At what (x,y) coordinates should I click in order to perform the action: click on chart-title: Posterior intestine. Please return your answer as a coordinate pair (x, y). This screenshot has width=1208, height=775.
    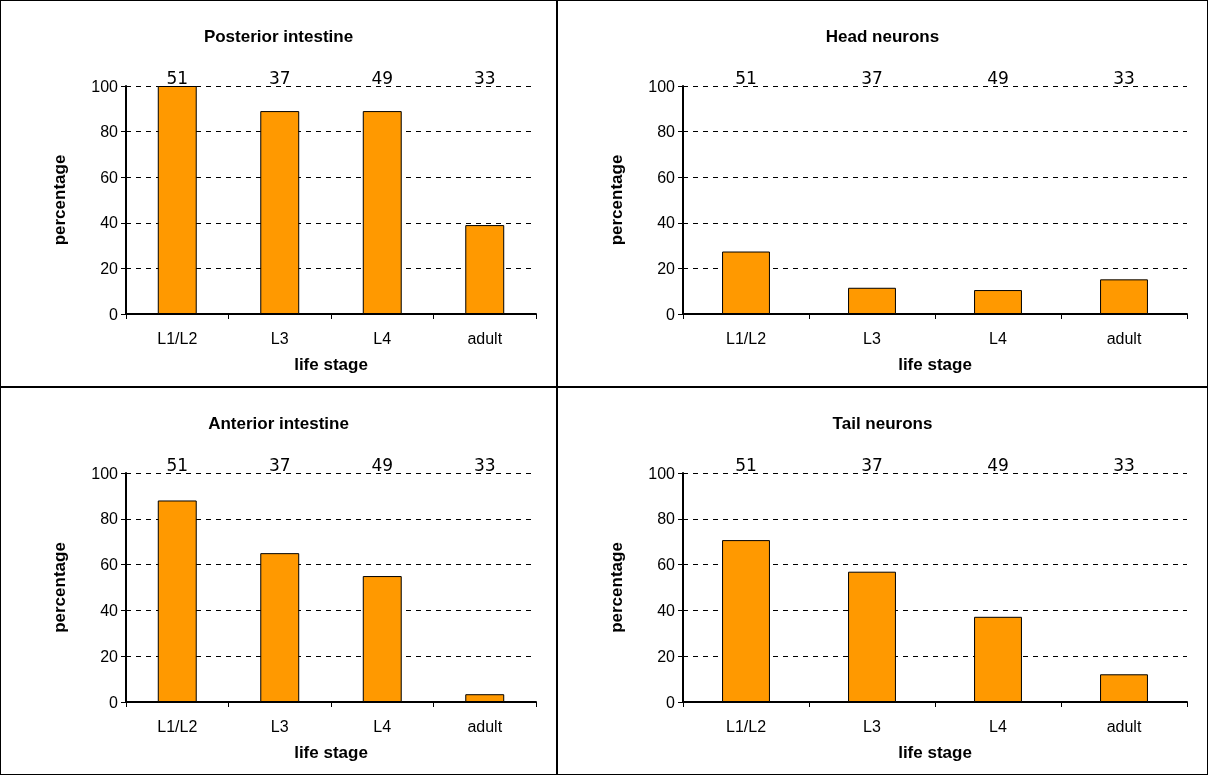
    Looking at the image, I should click on (278, 36).